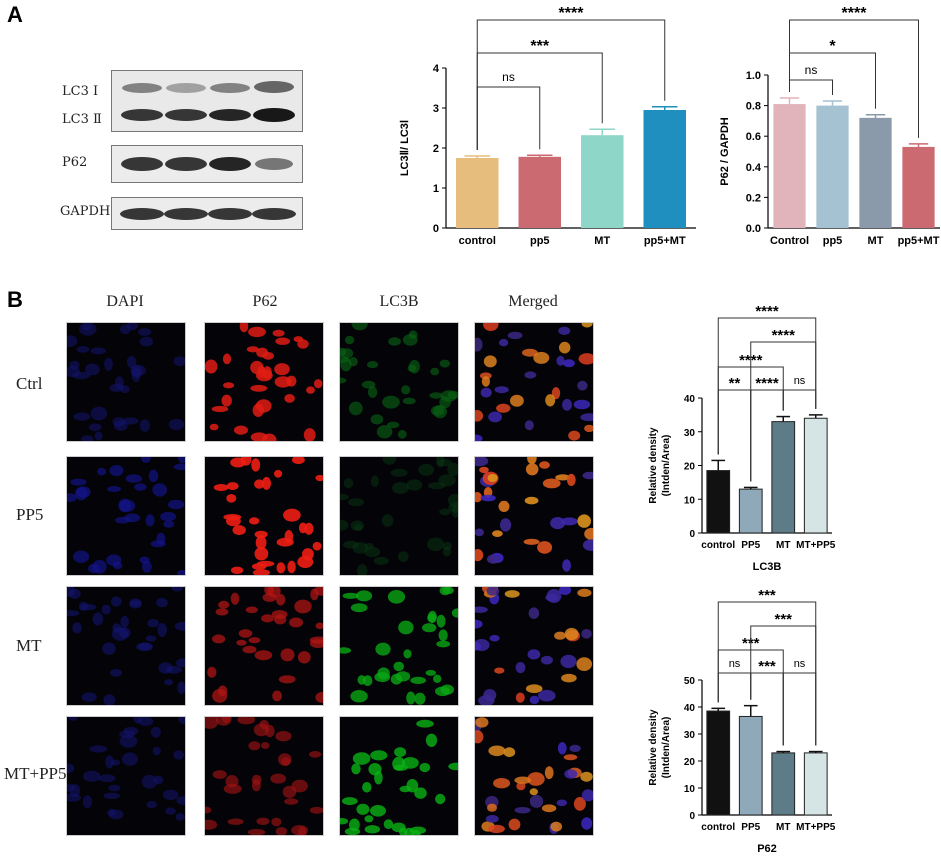 The height and width of the screenshot is (857, 941). I want to click on b2-xtick-label-0: control, so click(718, 827).